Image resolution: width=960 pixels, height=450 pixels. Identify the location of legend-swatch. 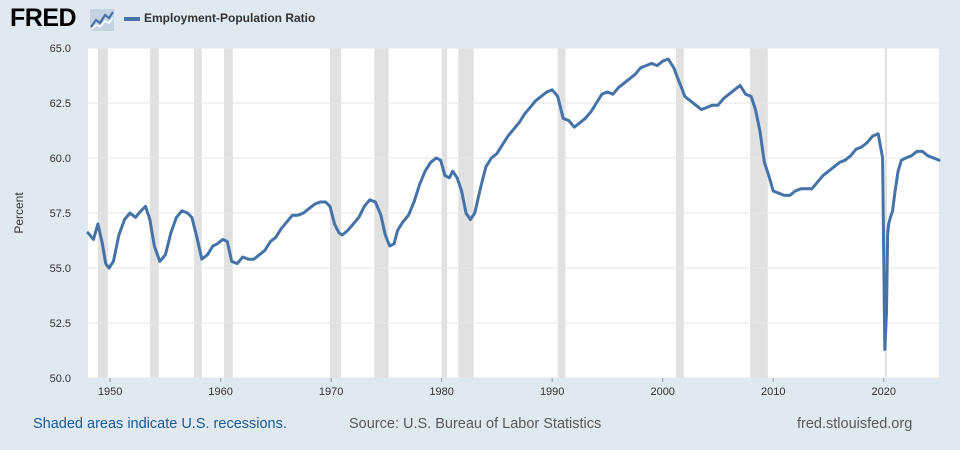
(132, 19).